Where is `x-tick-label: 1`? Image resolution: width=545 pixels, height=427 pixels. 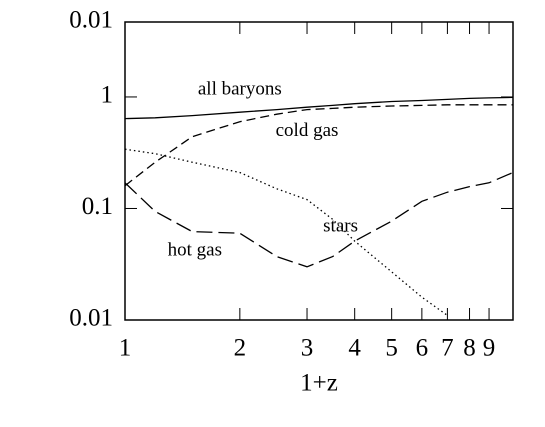 x-tick-label: 1 is located at coordinates (125, 348).